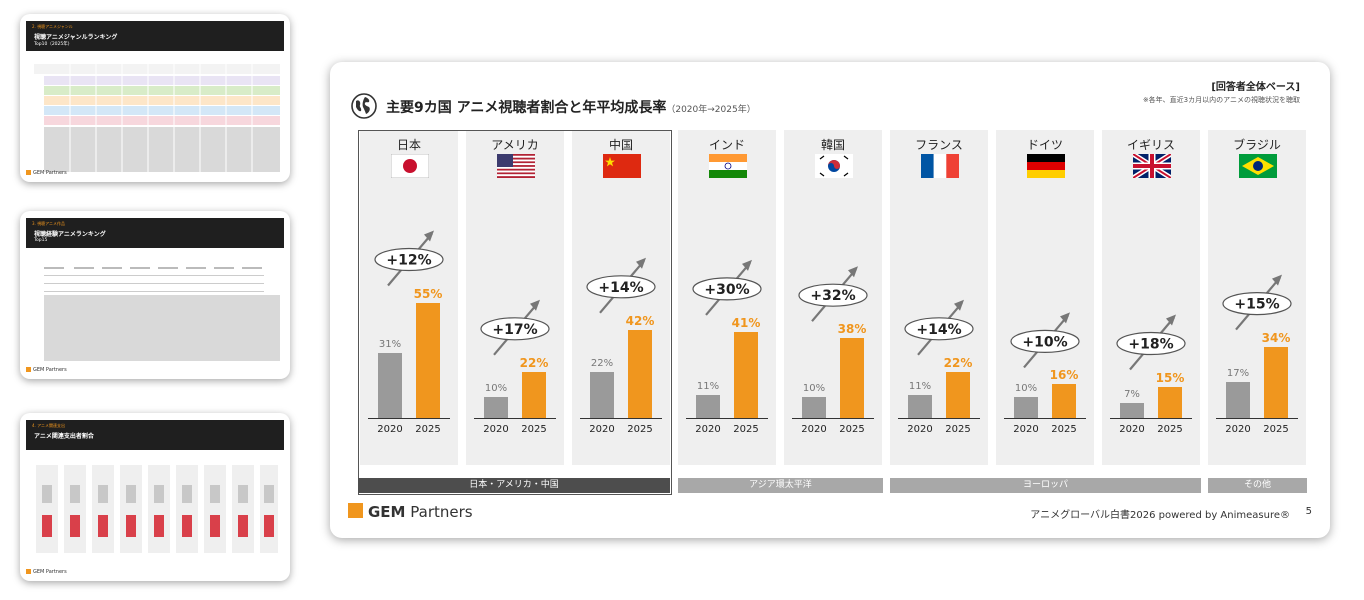  What do you see at coordinates (833, 297) in the screenshot?
I see `country-column: 韓国 10% 38% 2020 2025 +32%` at bounding box center [833, 297].